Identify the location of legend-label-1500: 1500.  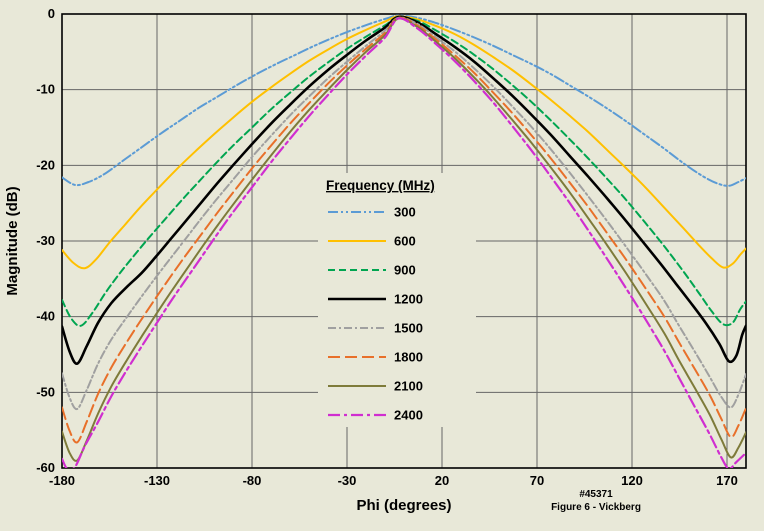
(408, 328).